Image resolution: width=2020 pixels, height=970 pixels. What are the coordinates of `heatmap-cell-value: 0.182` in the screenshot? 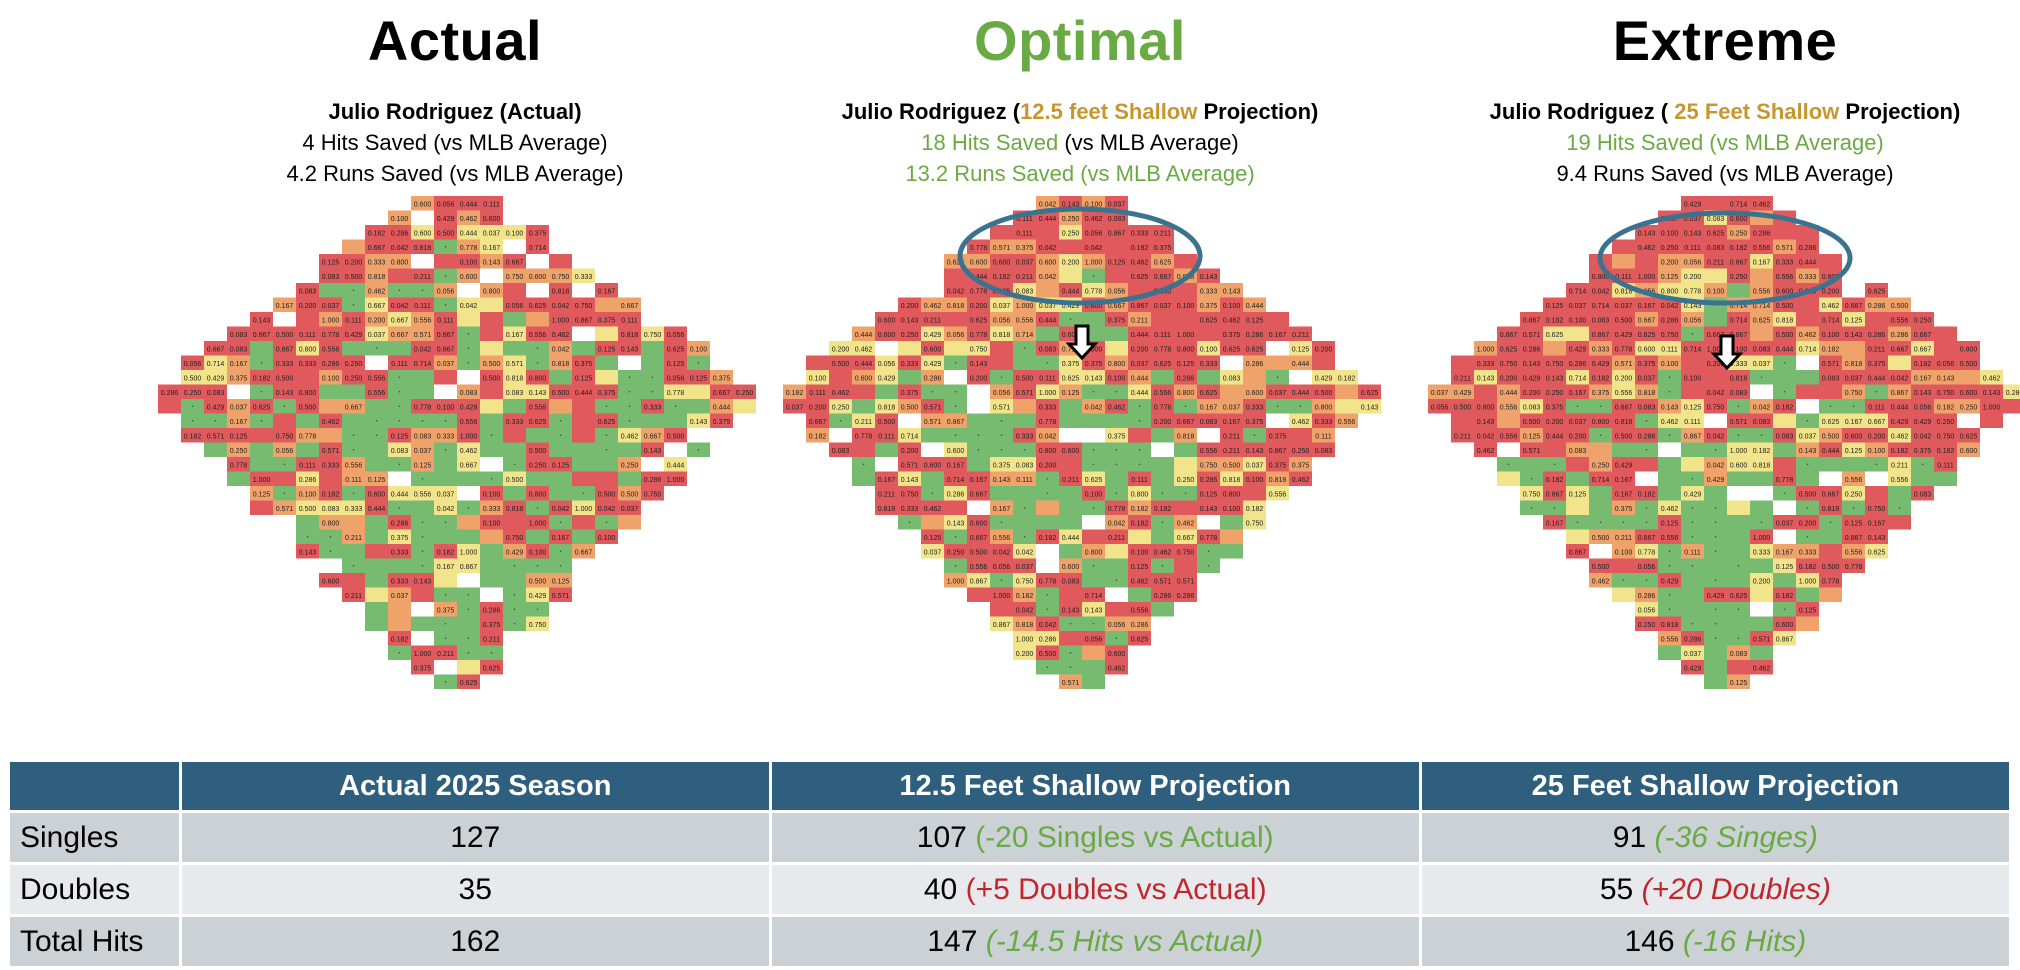 It's located at (1601, 379).